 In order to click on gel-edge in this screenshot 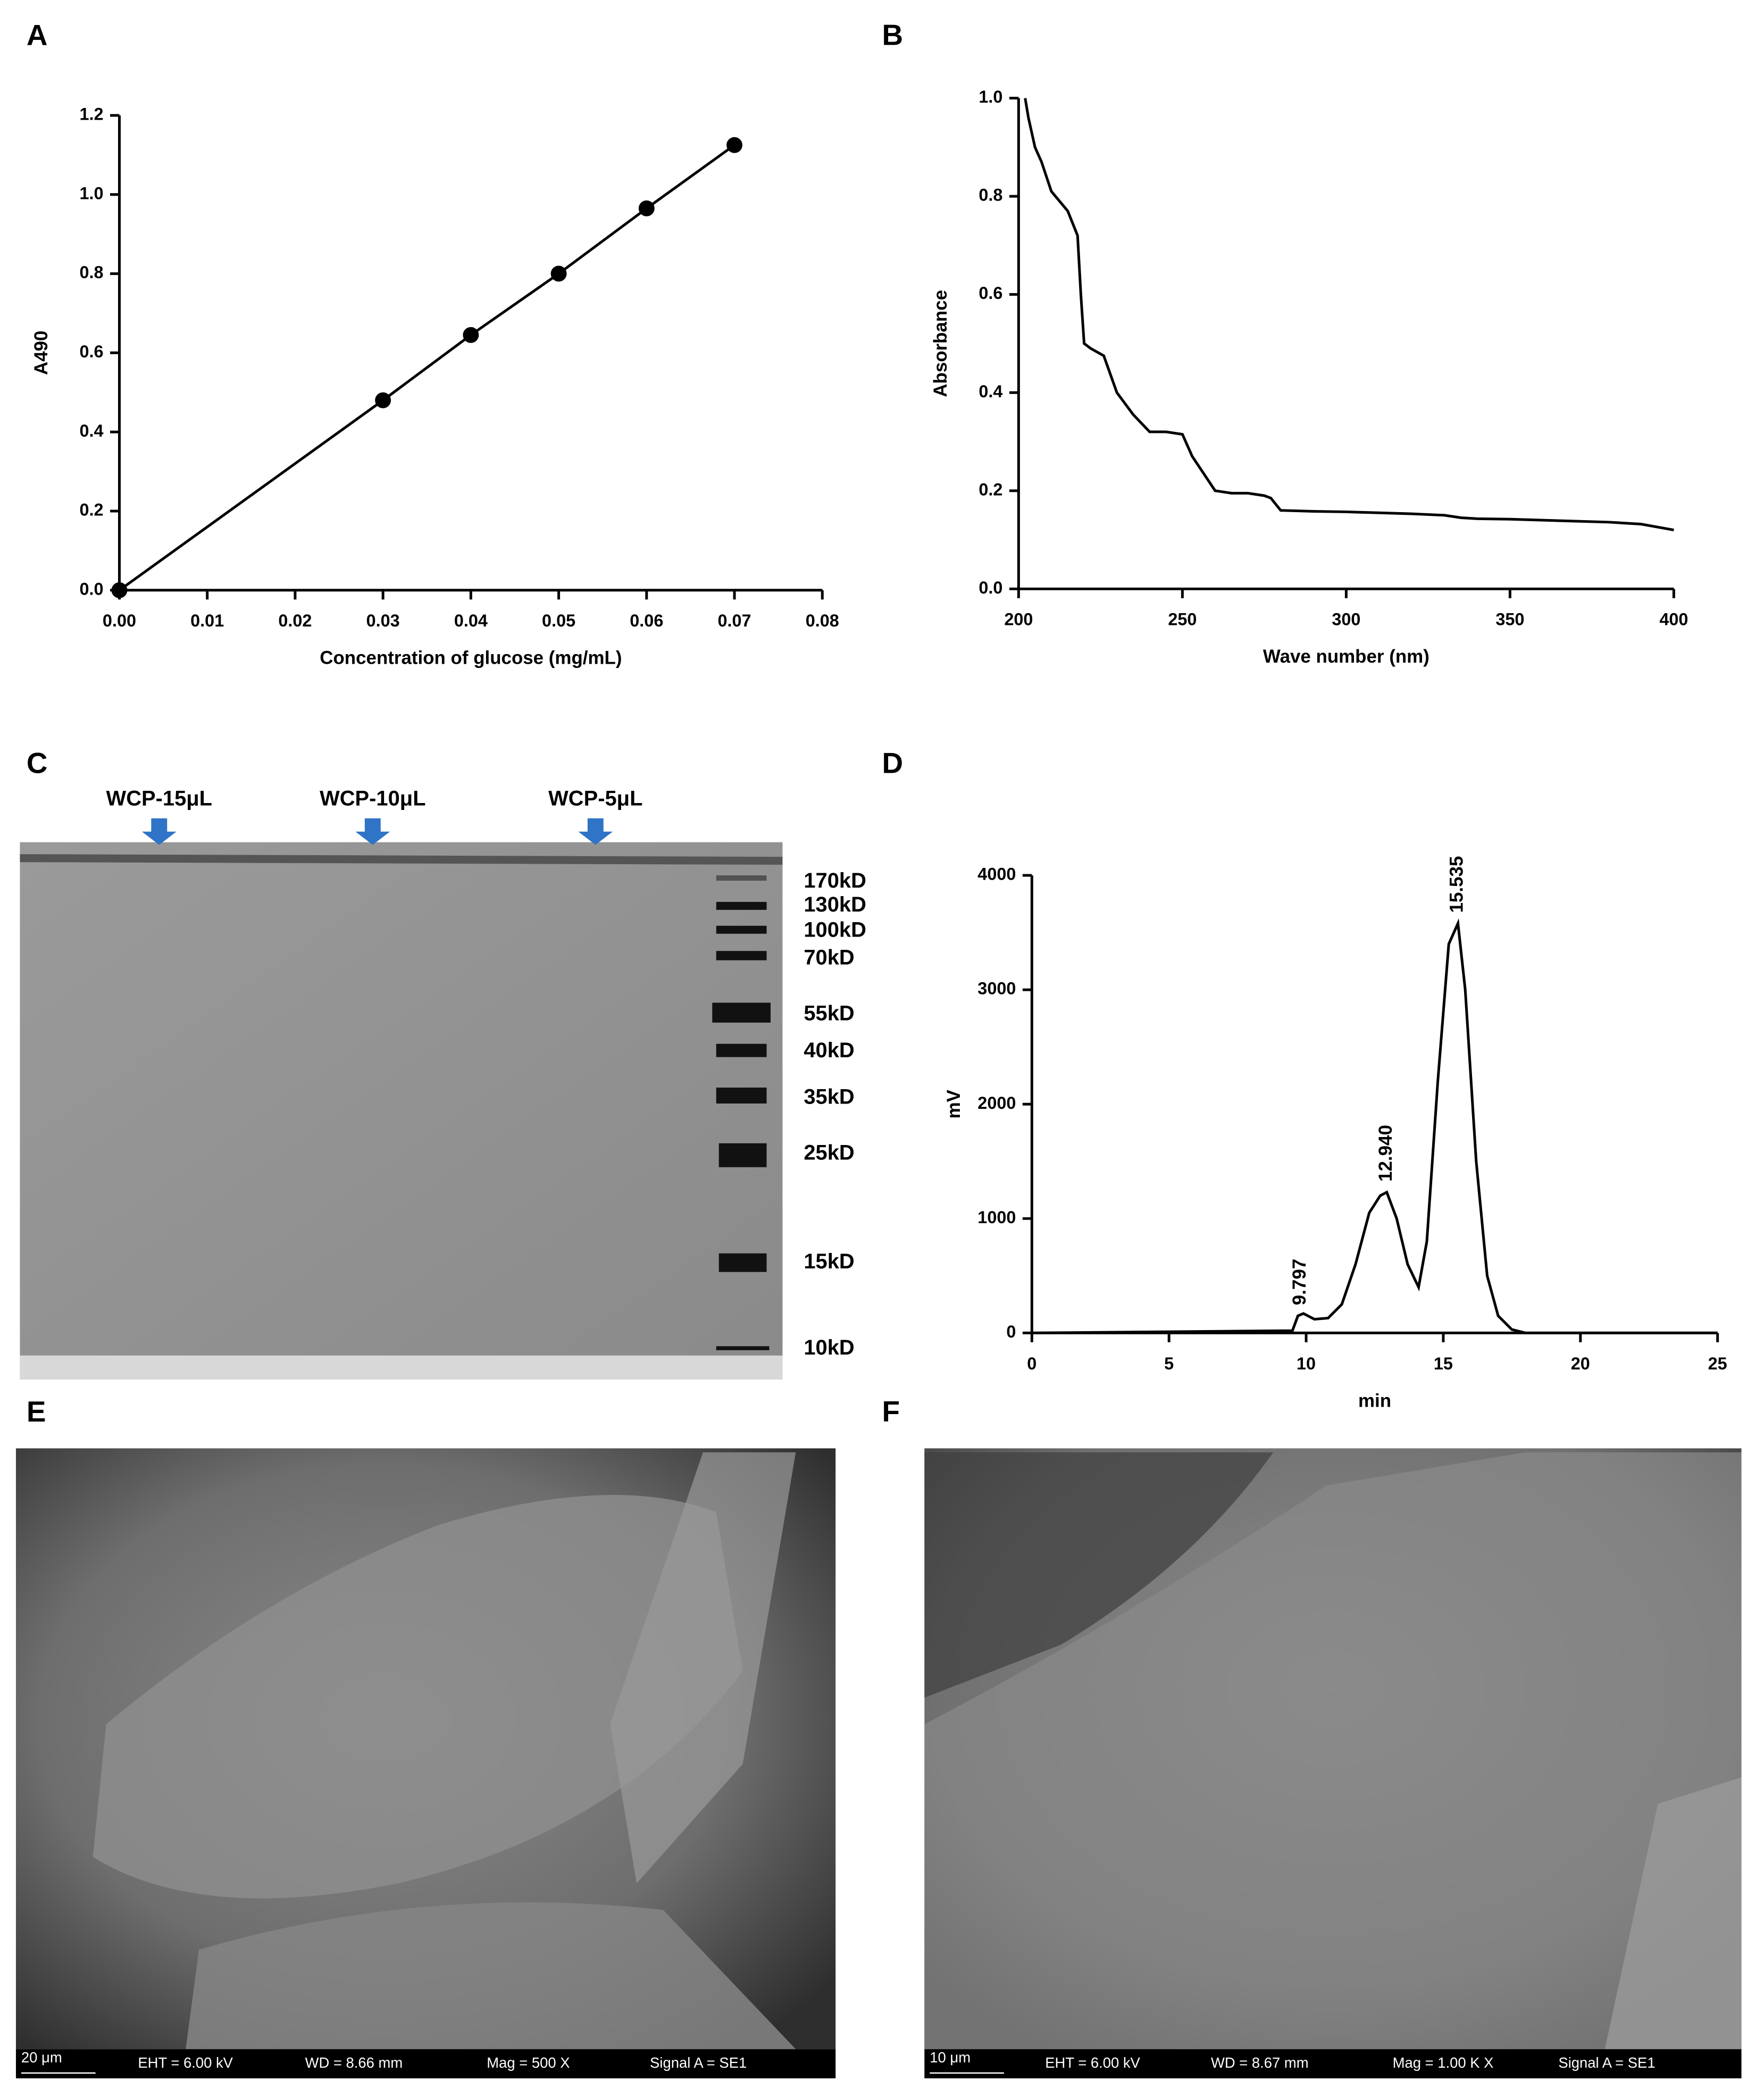, I will do `click(402, 1368)`.